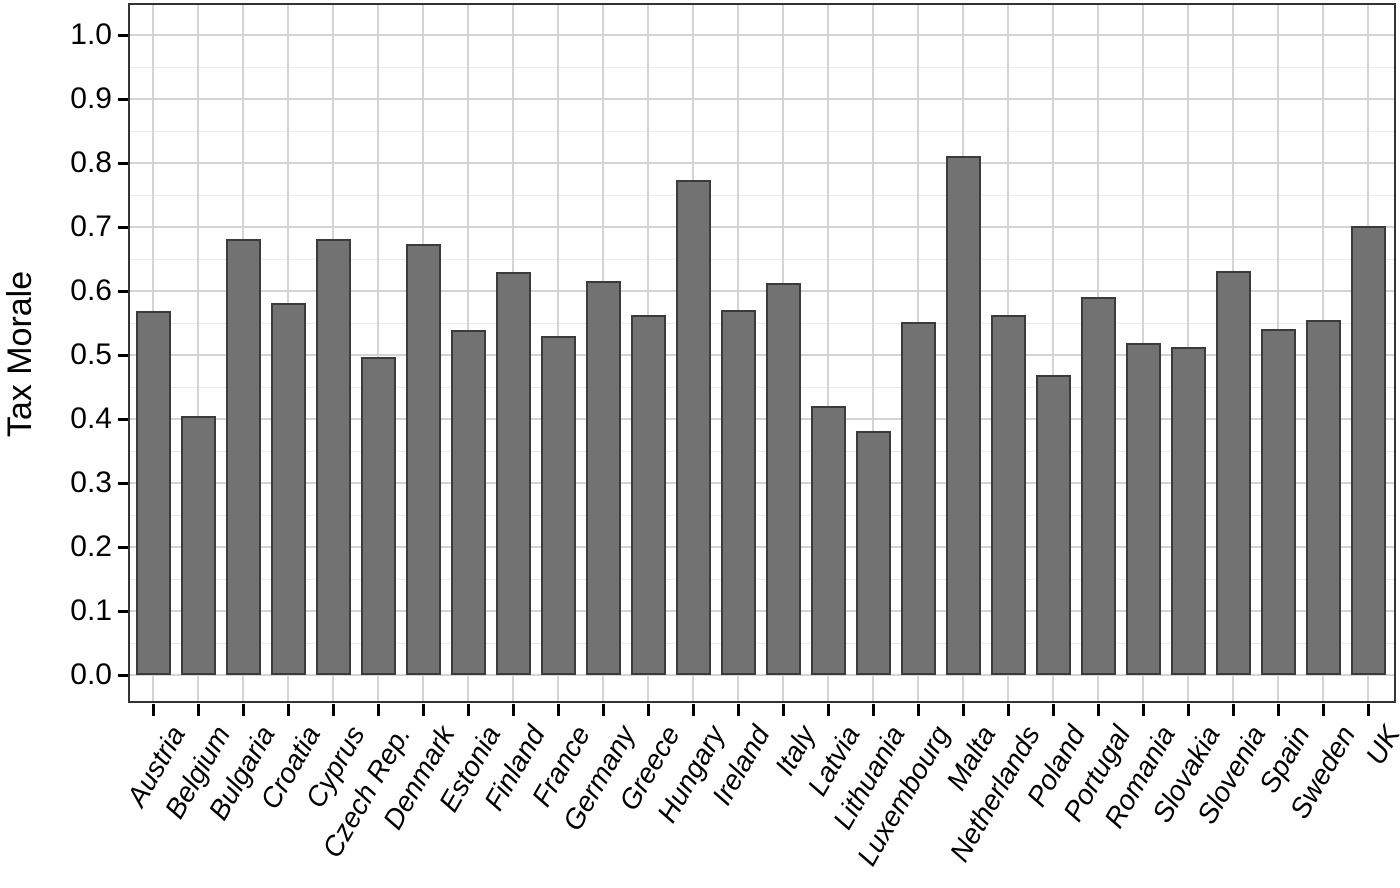  Describe the element at coordinates (91, 674) in the screenshot. I see `y-axis-tick-label: 0.0` at that location.